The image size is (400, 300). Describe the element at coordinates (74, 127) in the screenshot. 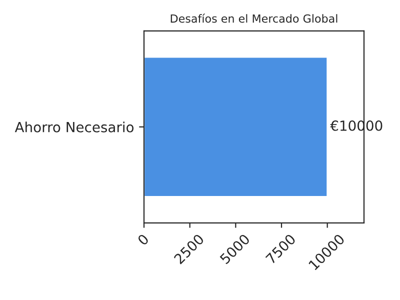

I see `y-tick-label: Ahorro Necesario` at that location.